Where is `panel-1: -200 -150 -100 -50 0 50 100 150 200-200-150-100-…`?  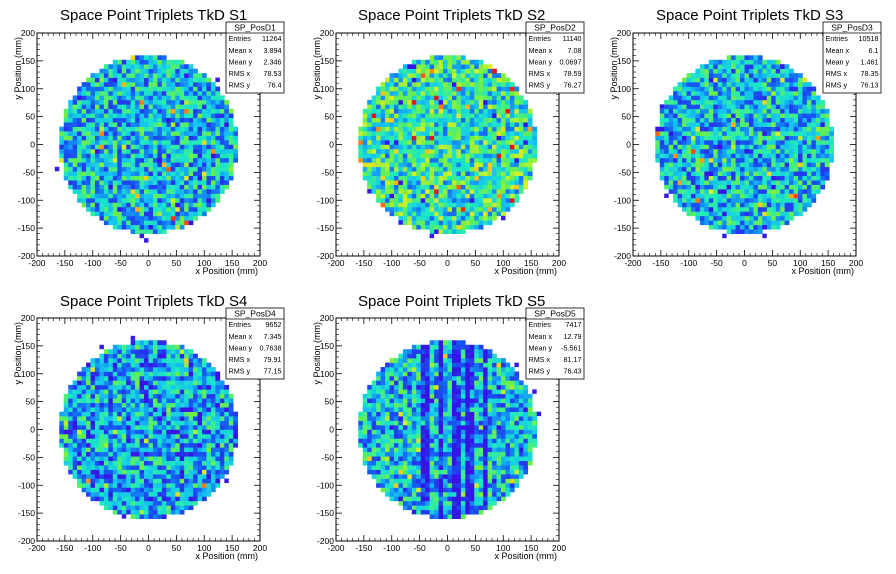
panel-1: -200 -150 -100 -50 0 50 100 150 200-200-150-100-… is located at coordinates (149, 141).